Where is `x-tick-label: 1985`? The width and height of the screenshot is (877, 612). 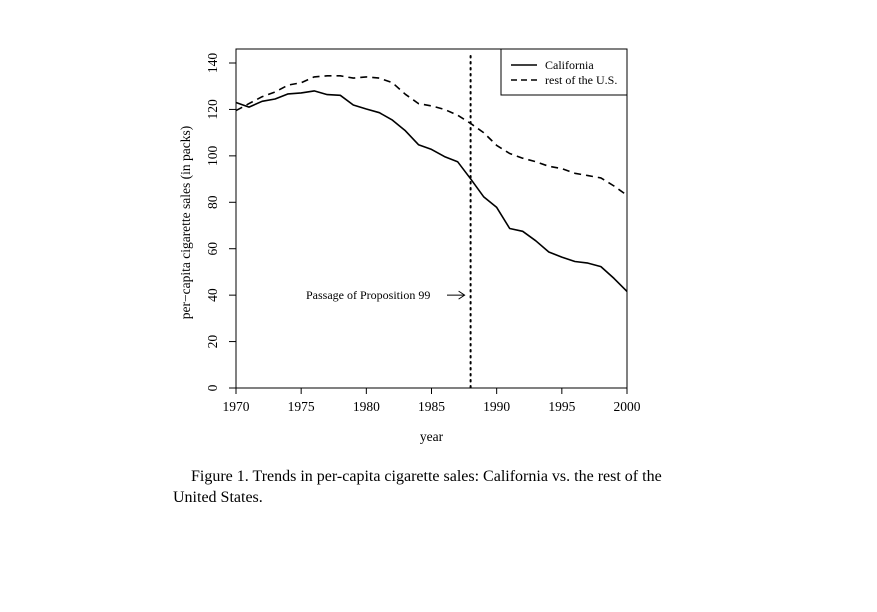 x-tick-label: 1985 is located at coordinates (431, 406).